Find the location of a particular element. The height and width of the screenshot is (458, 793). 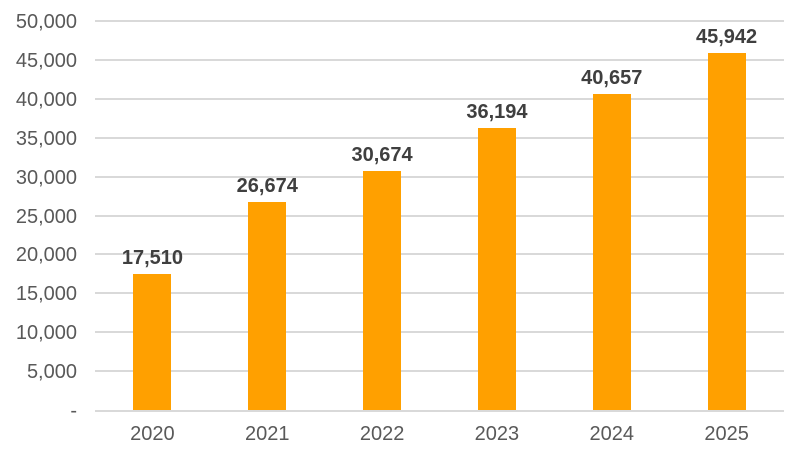

x-axis-category-label: 2022 is located at coordinates (382, 434).